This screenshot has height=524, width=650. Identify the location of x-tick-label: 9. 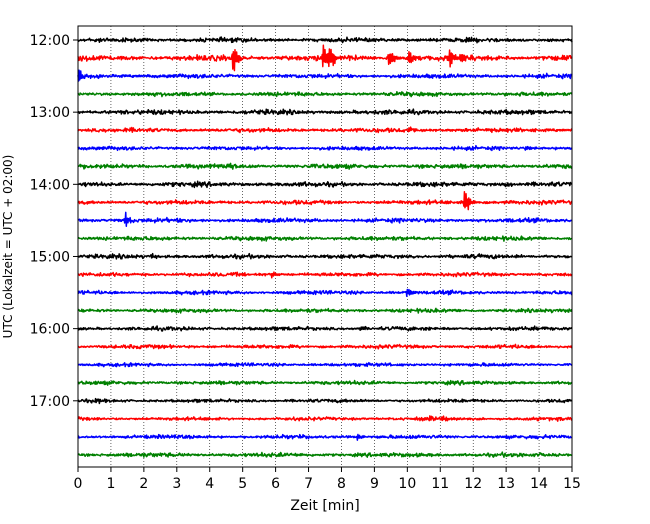
(374, 484).